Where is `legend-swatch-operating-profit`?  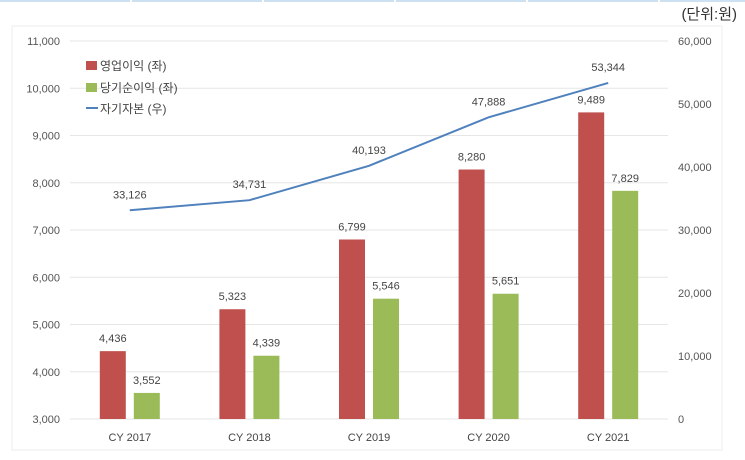
legend-swatch-operating-profit is located at coordinates (91, 65).